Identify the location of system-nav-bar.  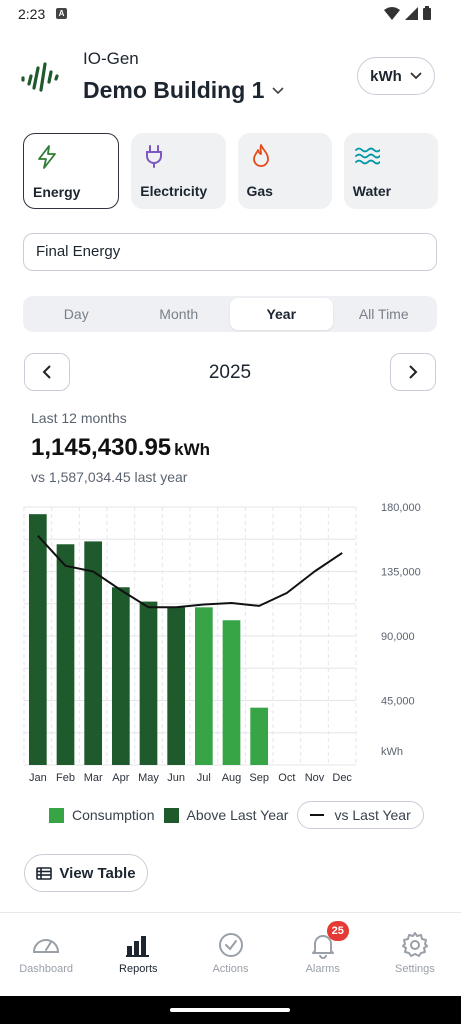
(230, 1010).